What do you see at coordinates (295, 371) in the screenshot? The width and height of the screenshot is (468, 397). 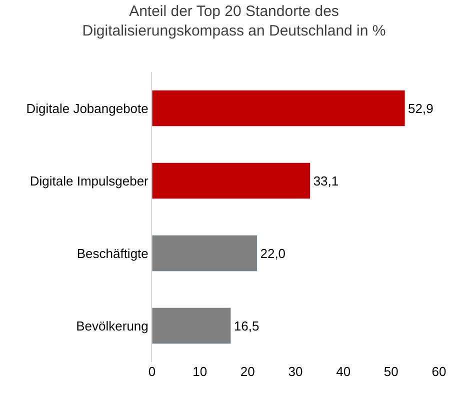 I see `x-tick-label: 30` at bounding box center [295, 371].